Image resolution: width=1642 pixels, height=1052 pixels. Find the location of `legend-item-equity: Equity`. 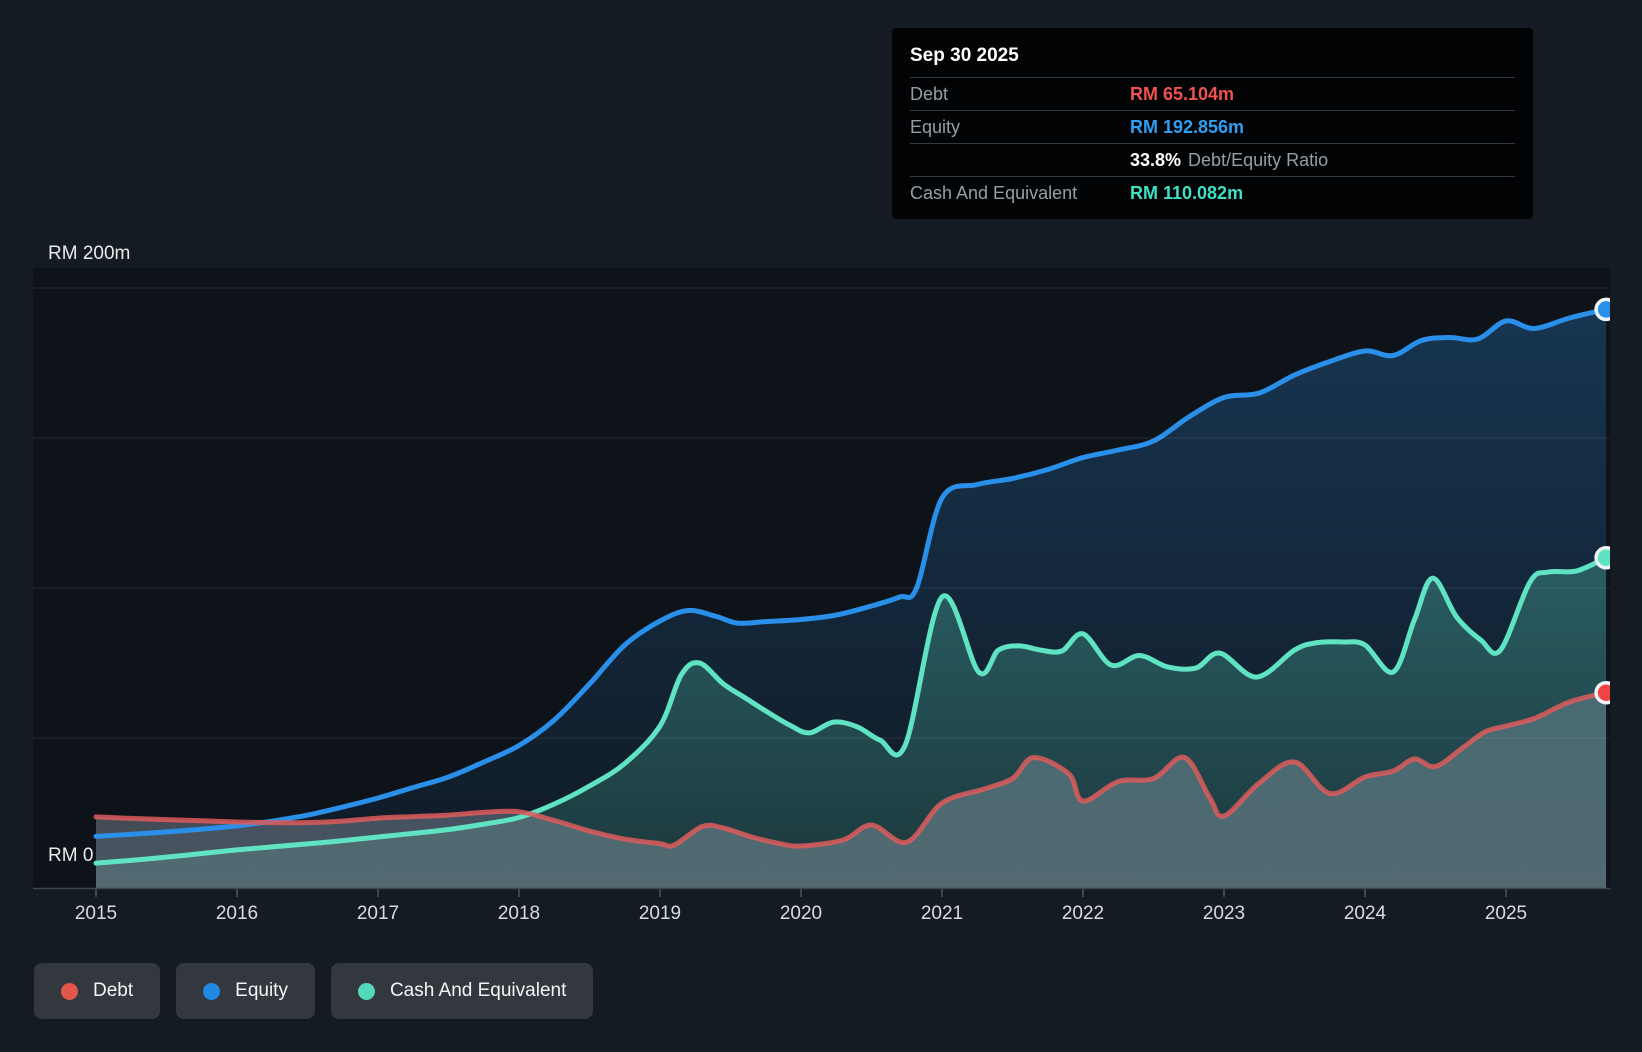

legend-item-equity: Equity is located at coordinates (245, 991).